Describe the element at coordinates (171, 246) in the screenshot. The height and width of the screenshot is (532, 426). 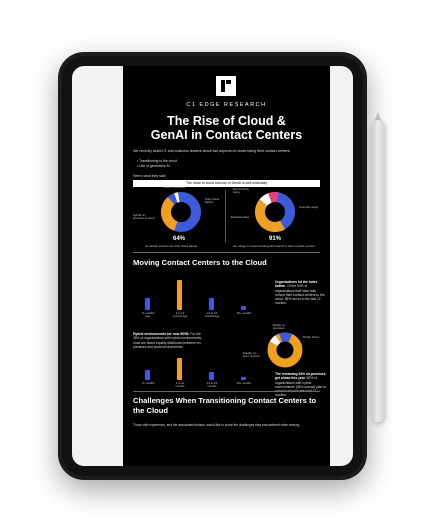
I see `cloud-caption: of contact centers are fully cloud based` at that location.